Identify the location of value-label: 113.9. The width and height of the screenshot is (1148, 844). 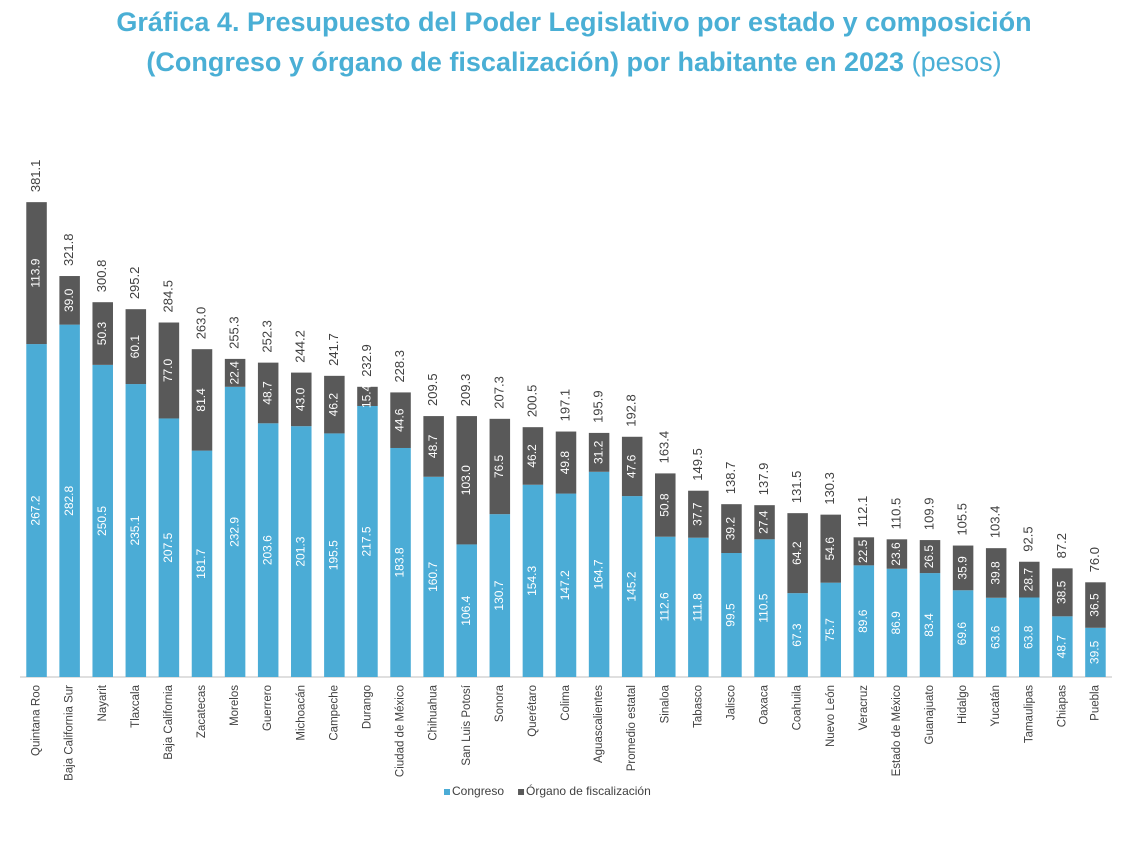
(36, 272).